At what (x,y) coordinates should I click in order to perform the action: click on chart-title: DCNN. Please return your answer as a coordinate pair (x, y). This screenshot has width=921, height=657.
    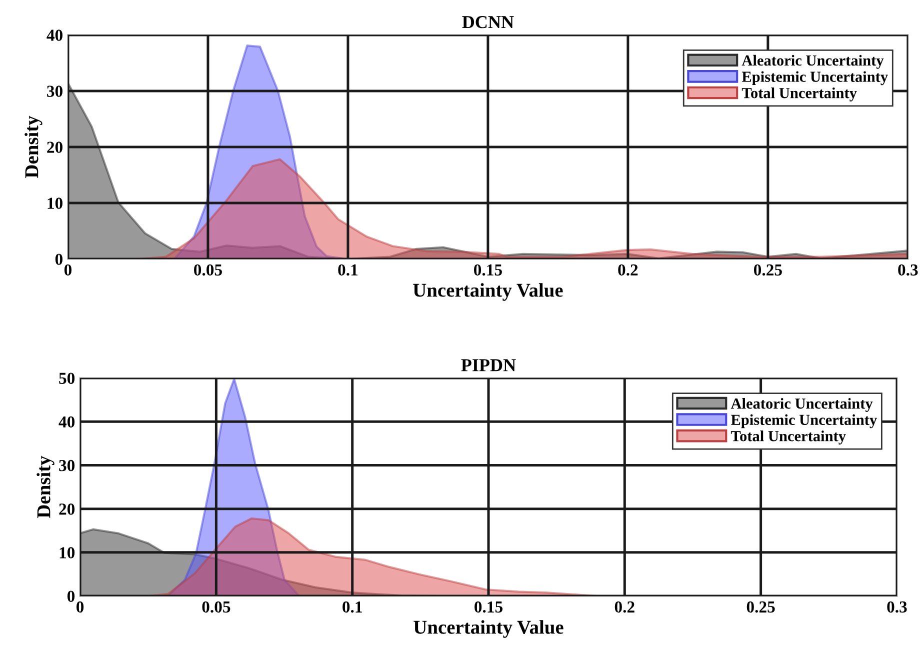
    Looking at the image, I should click on (488, 22).